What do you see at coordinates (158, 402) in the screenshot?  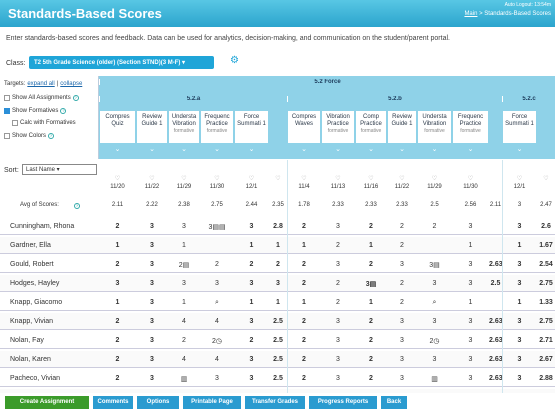 I see `options-button: Options` at bounding box center [158, 402].